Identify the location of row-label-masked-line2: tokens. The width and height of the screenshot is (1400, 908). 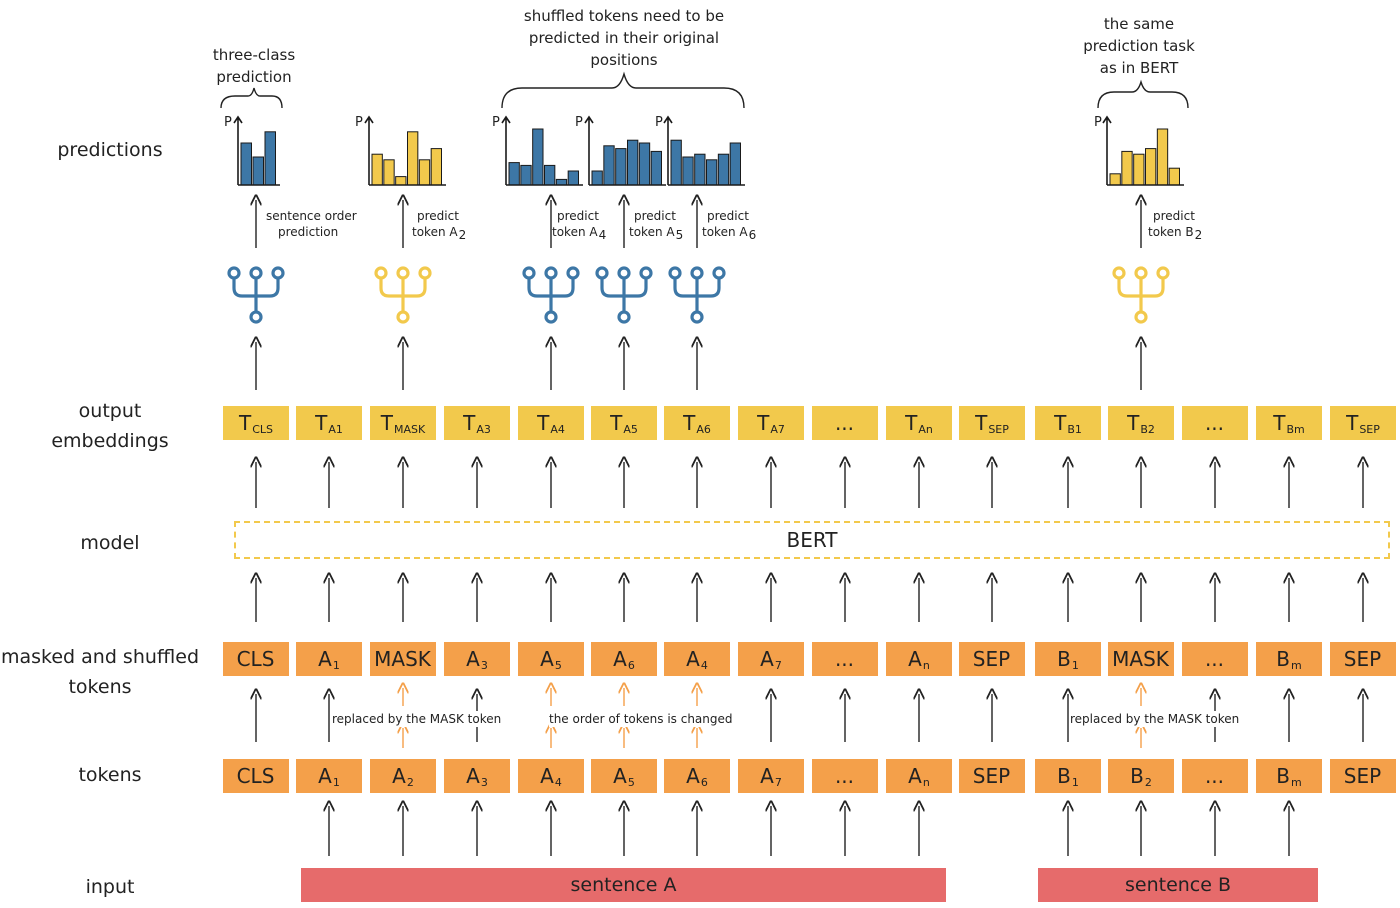
(100, 687).